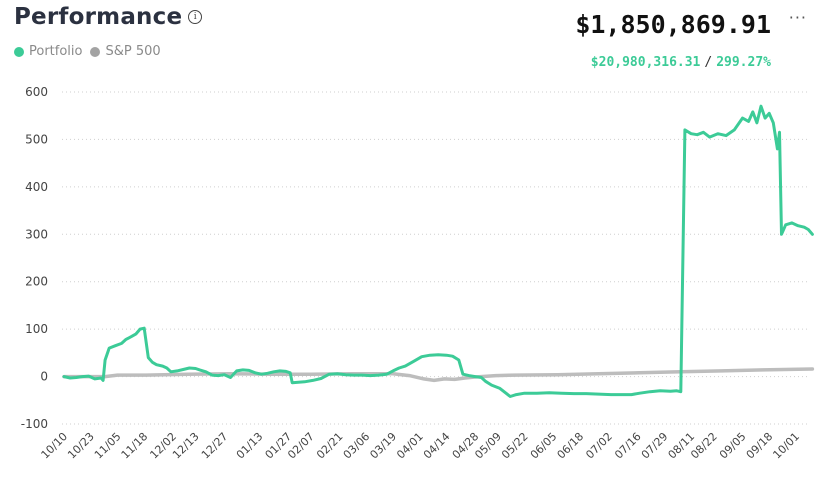 The height and width of the screenshot is (487, 829). I want to click on y-tick-label: 0, so click(44, 377).